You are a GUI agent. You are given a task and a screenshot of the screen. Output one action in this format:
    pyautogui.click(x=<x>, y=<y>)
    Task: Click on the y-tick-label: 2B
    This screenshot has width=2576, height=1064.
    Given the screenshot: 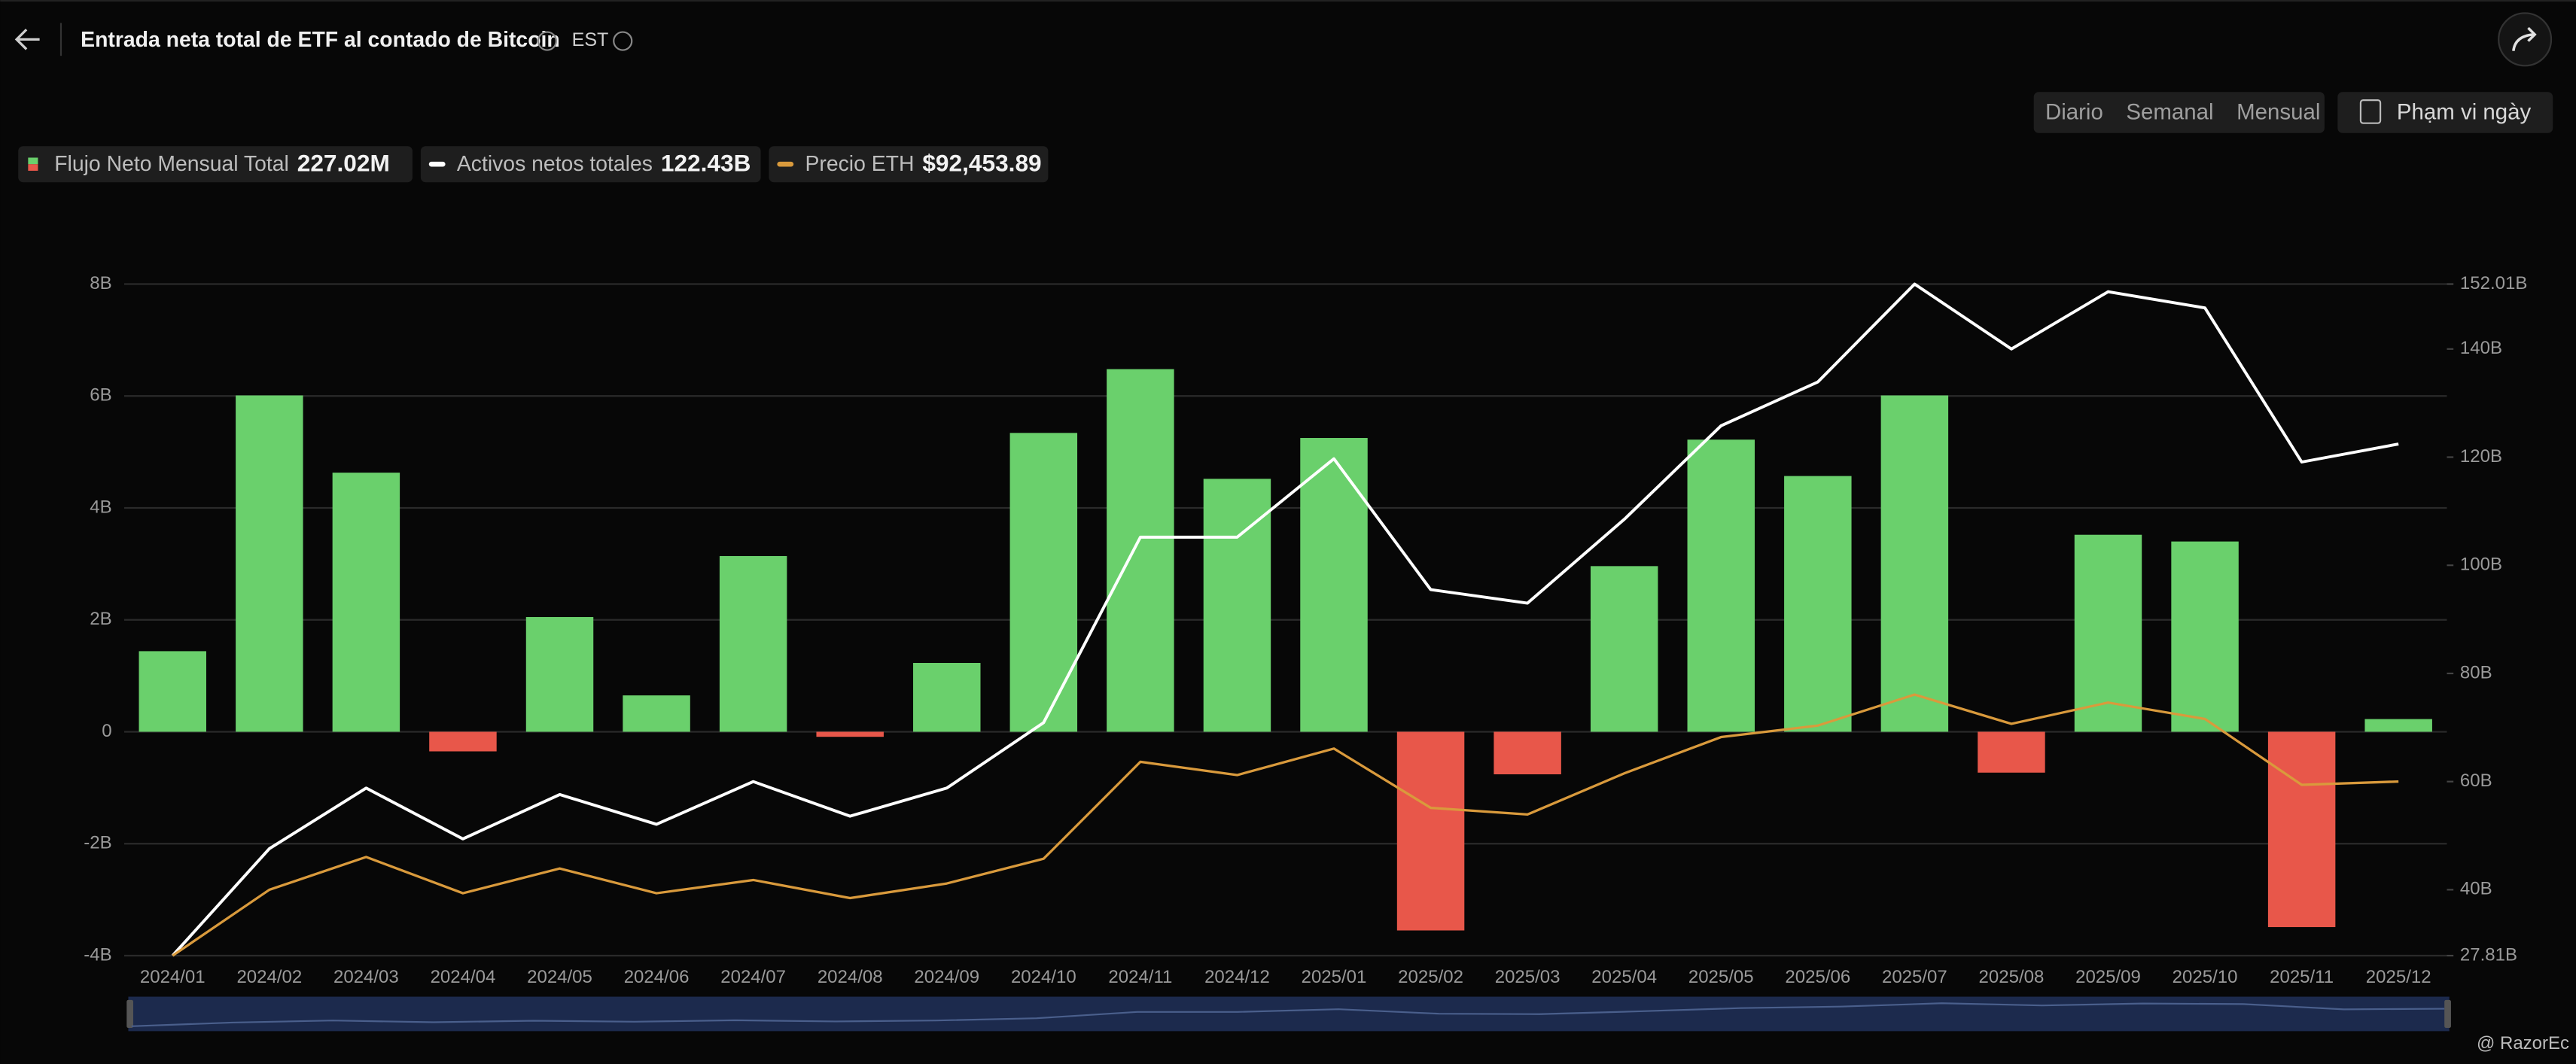 What is the action you would take?
    pyautogui.click(x=101, y=619)
    